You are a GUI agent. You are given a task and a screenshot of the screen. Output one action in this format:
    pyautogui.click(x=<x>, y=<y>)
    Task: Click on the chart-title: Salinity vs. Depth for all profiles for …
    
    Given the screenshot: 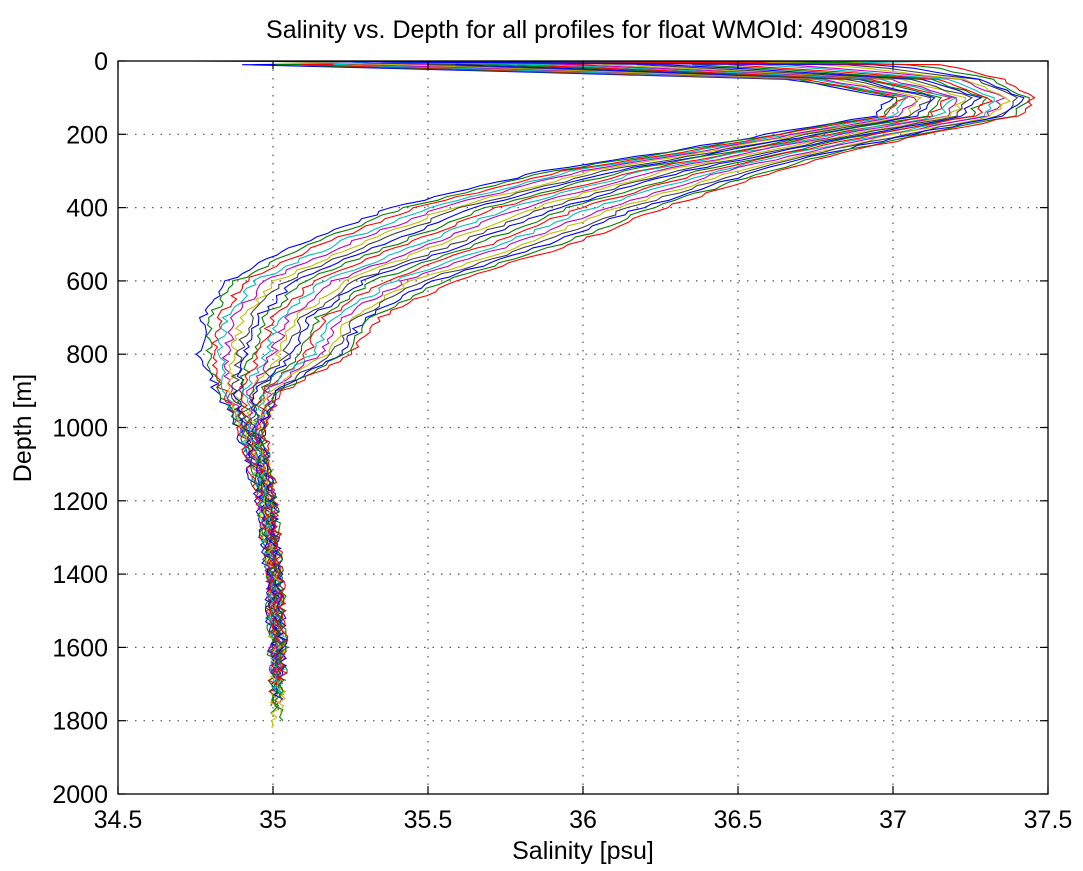 What is the action you would take?
    pyautogui.click(x=587, y=30)
    